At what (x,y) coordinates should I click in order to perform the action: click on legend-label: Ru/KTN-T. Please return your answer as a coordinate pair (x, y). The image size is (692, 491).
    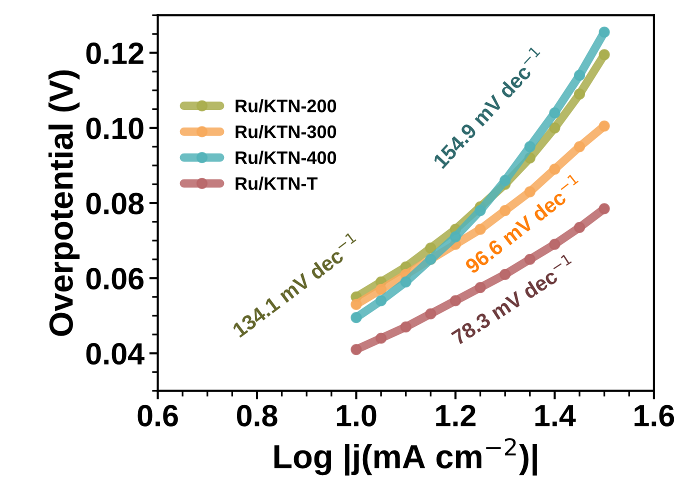
    Looking at the image, I should click on (277, 183).